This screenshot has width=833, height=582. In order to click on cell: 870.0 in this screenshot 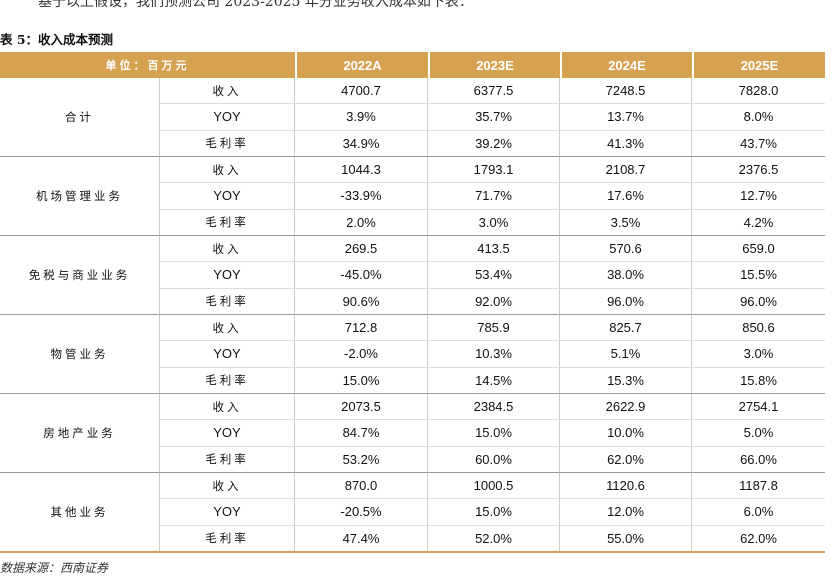, I will do `click(361, 486)`.